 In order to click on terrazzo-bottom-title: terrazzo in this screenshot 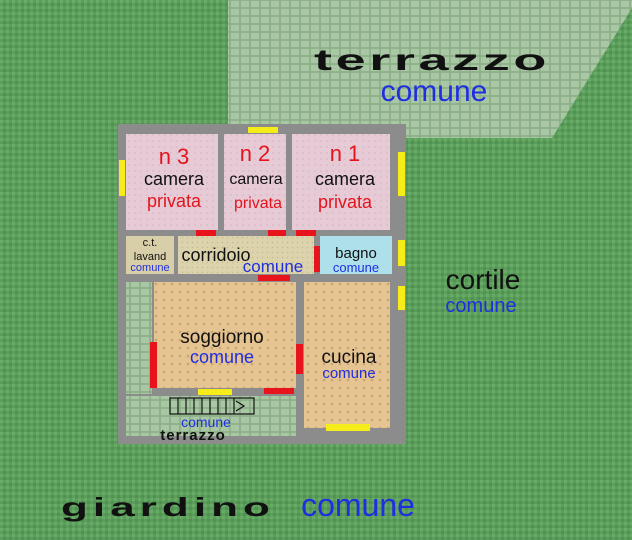, I will do `click(193, 435)`.